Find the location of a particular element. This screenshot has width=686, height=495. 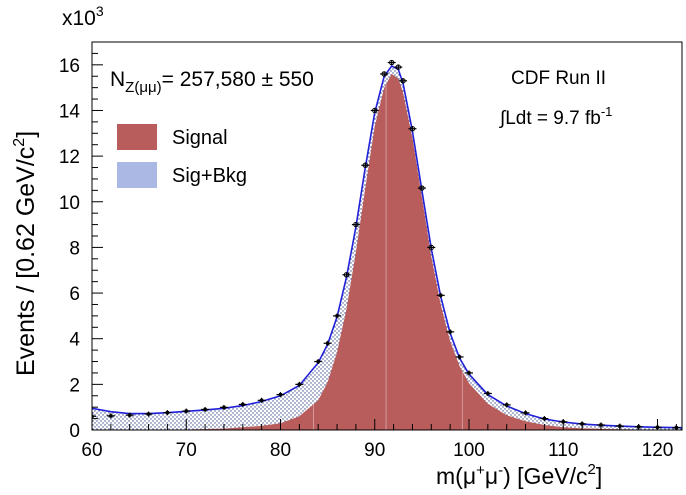

legend: Signal Sig+Bkg is located at coordinates (182, 156).